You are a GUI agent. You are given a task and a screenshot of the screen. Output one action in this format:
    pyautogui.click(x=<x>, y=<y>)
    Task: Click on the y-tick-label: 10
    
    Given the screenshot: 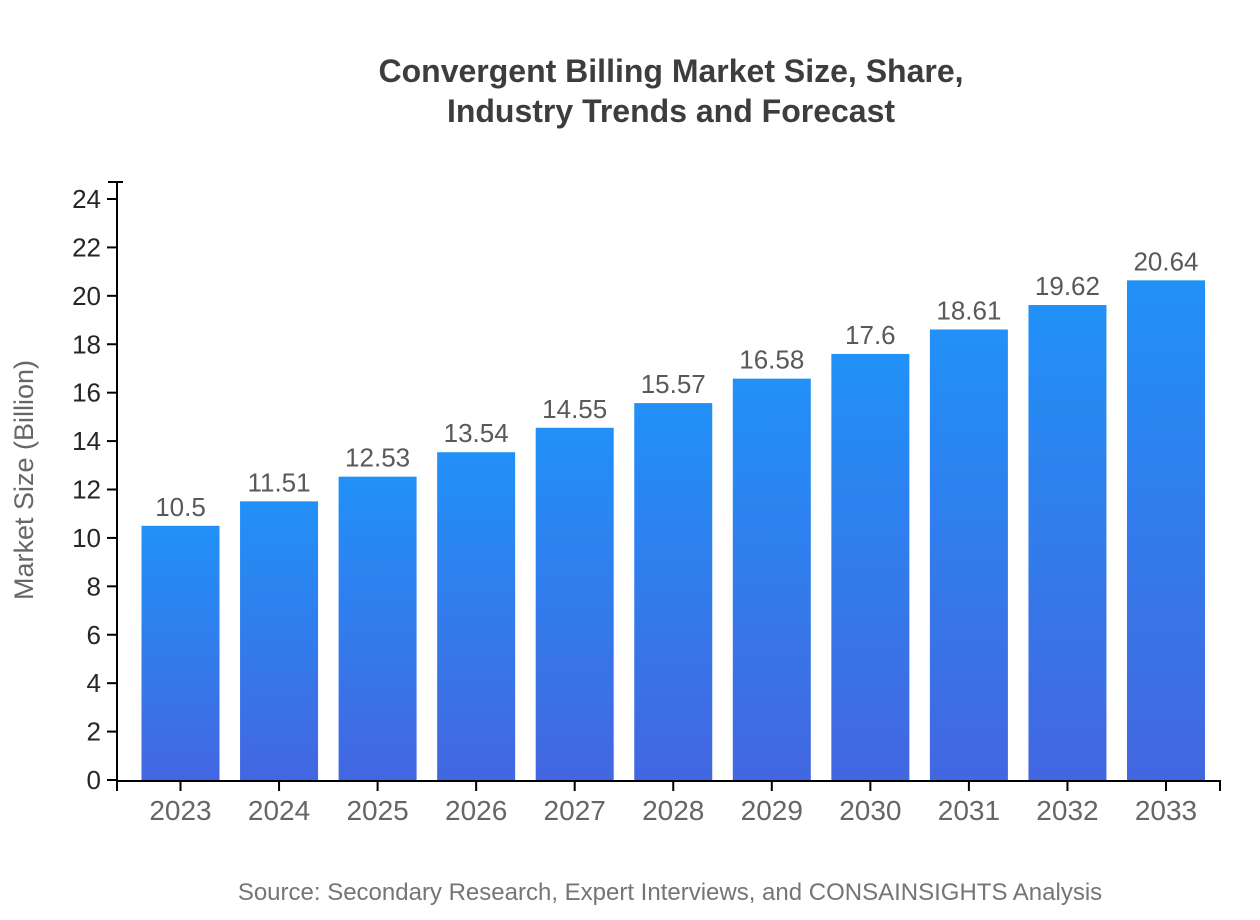 What is the action you would take?
    pyautogui.click(x=86, y=538)
    